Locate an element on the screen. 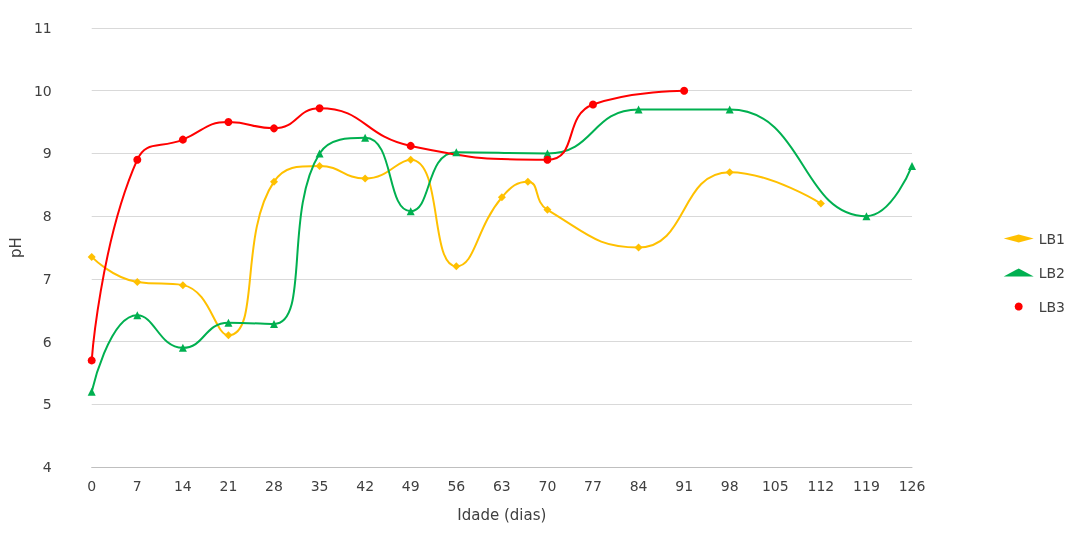 The image size is (1090, 545). x-tick-label: 105 is located at coordinates (775, 486).